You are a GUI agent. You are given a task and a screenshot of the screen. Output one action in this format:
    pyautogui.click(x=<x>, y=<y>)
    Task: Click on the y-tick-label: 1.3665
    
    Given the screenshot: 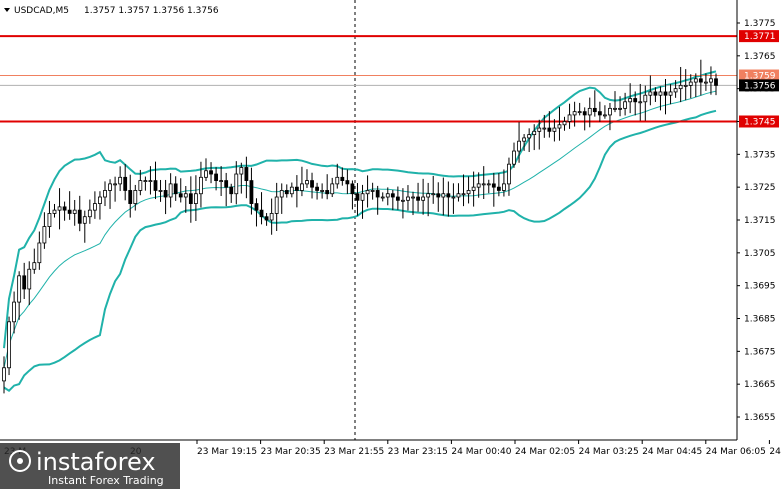 What is the action you would take?
    pyautogui.click(x=760, y=385)
    